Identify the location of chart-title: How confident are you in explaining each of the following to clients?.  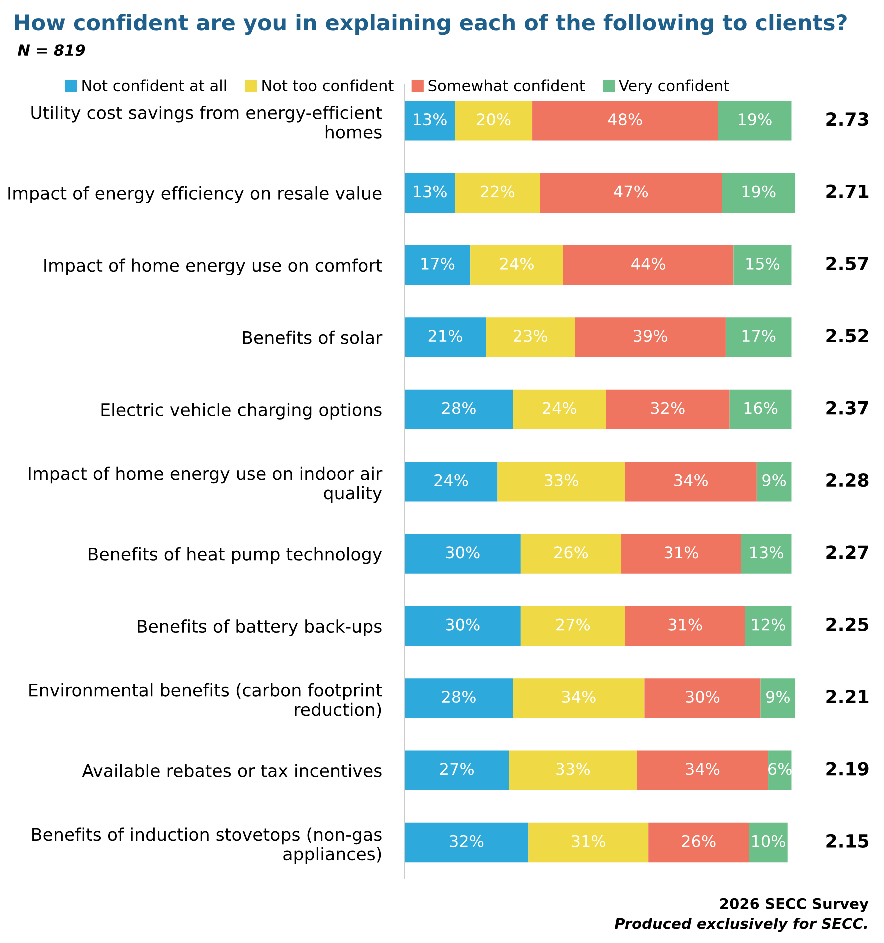
(431, 25).